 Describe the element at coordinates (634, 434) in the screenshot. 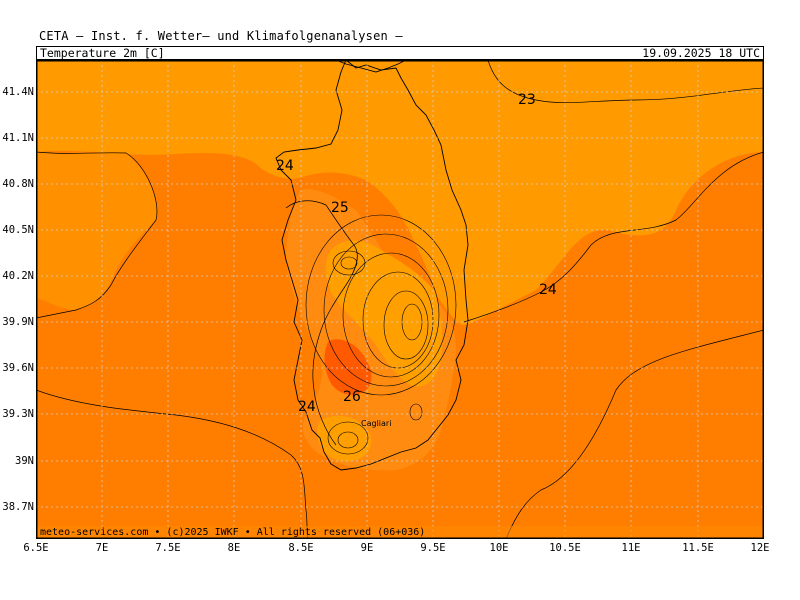

I see `contour-24-se` at that location.